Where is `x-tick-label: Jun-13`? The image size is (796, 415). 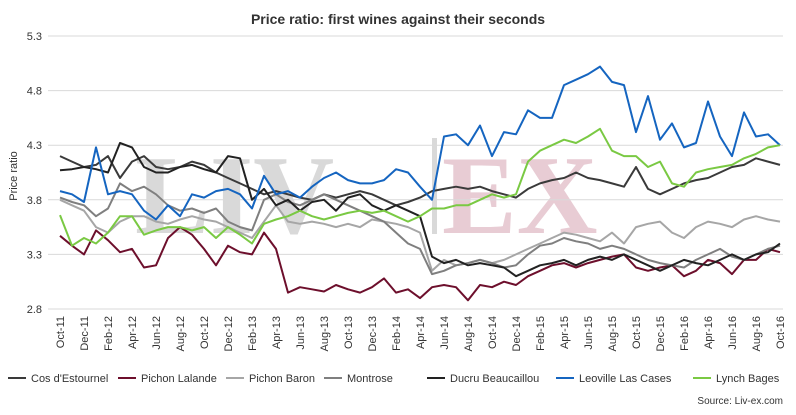 x-tick-label: Jun-13 is located at coordinates (301, 333).